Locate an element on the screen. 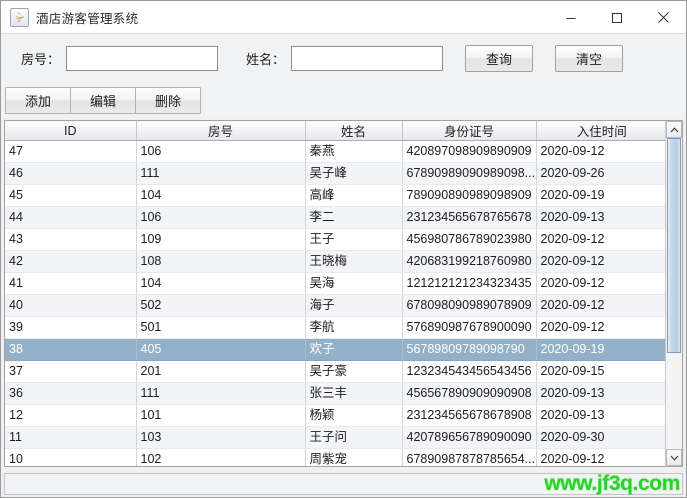  table-row: 43 109 王子 456980786789023980 2020-09-12 is located at coordinates (335, 239).